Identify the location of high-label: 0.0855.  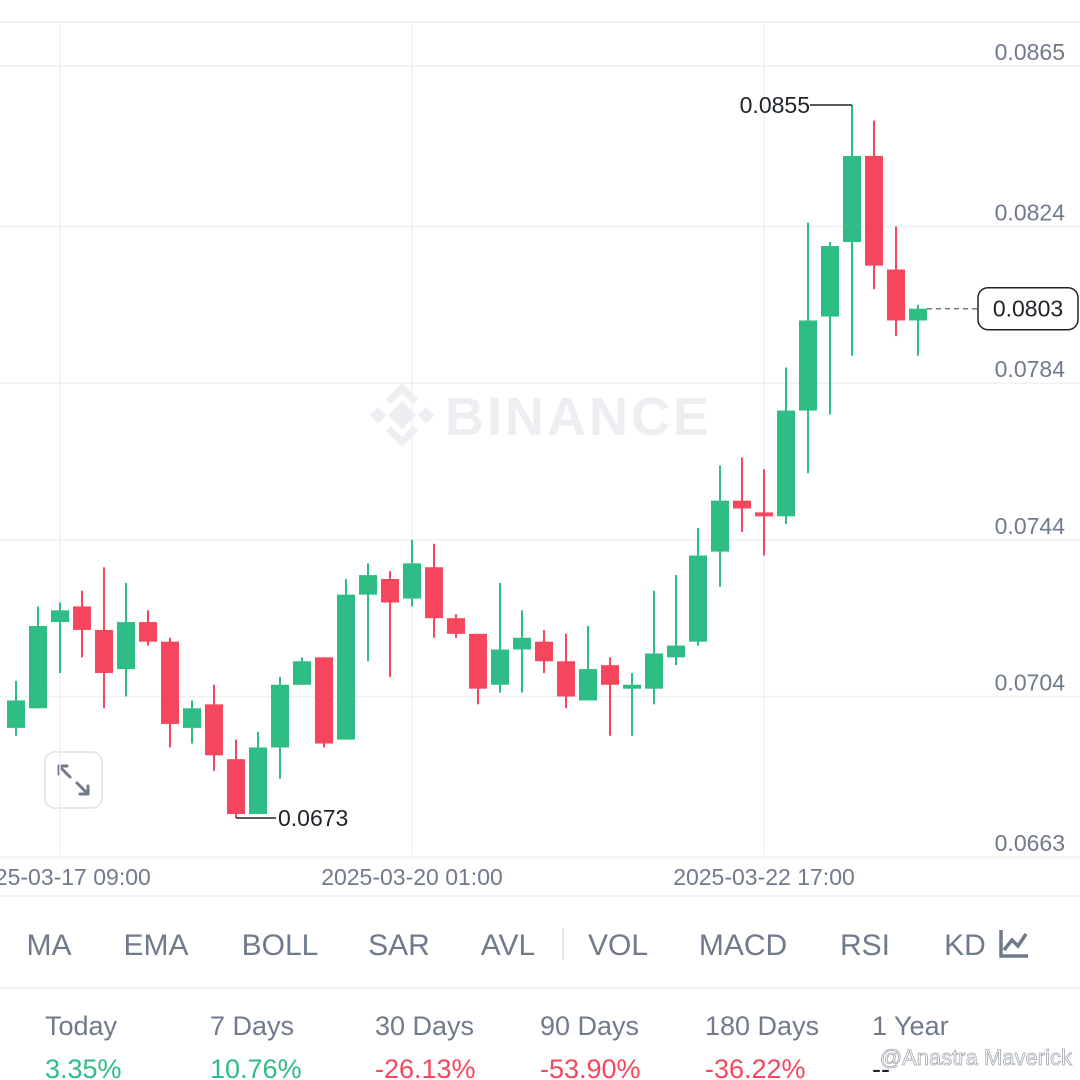
(775, 105).